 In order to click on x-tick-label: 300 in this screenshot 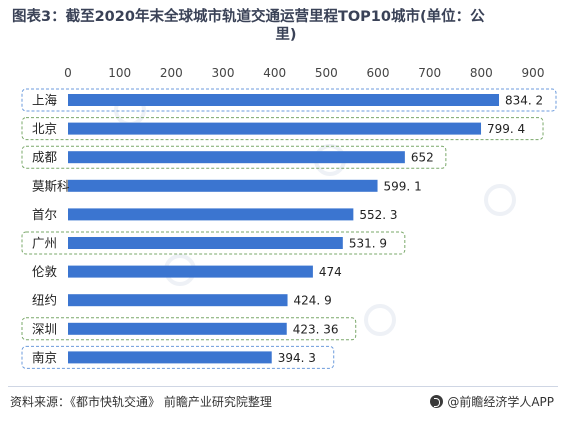, I will do `click(223, 73)`.